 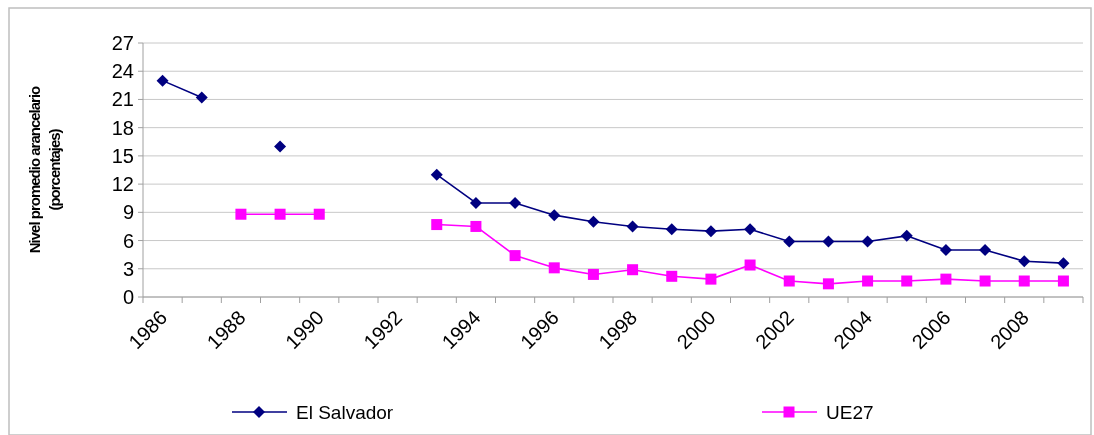 What do you see at coordinates (128, 268) in the screenshot?
I see `y-tick-label: 3` at bounding box center [128, 268].